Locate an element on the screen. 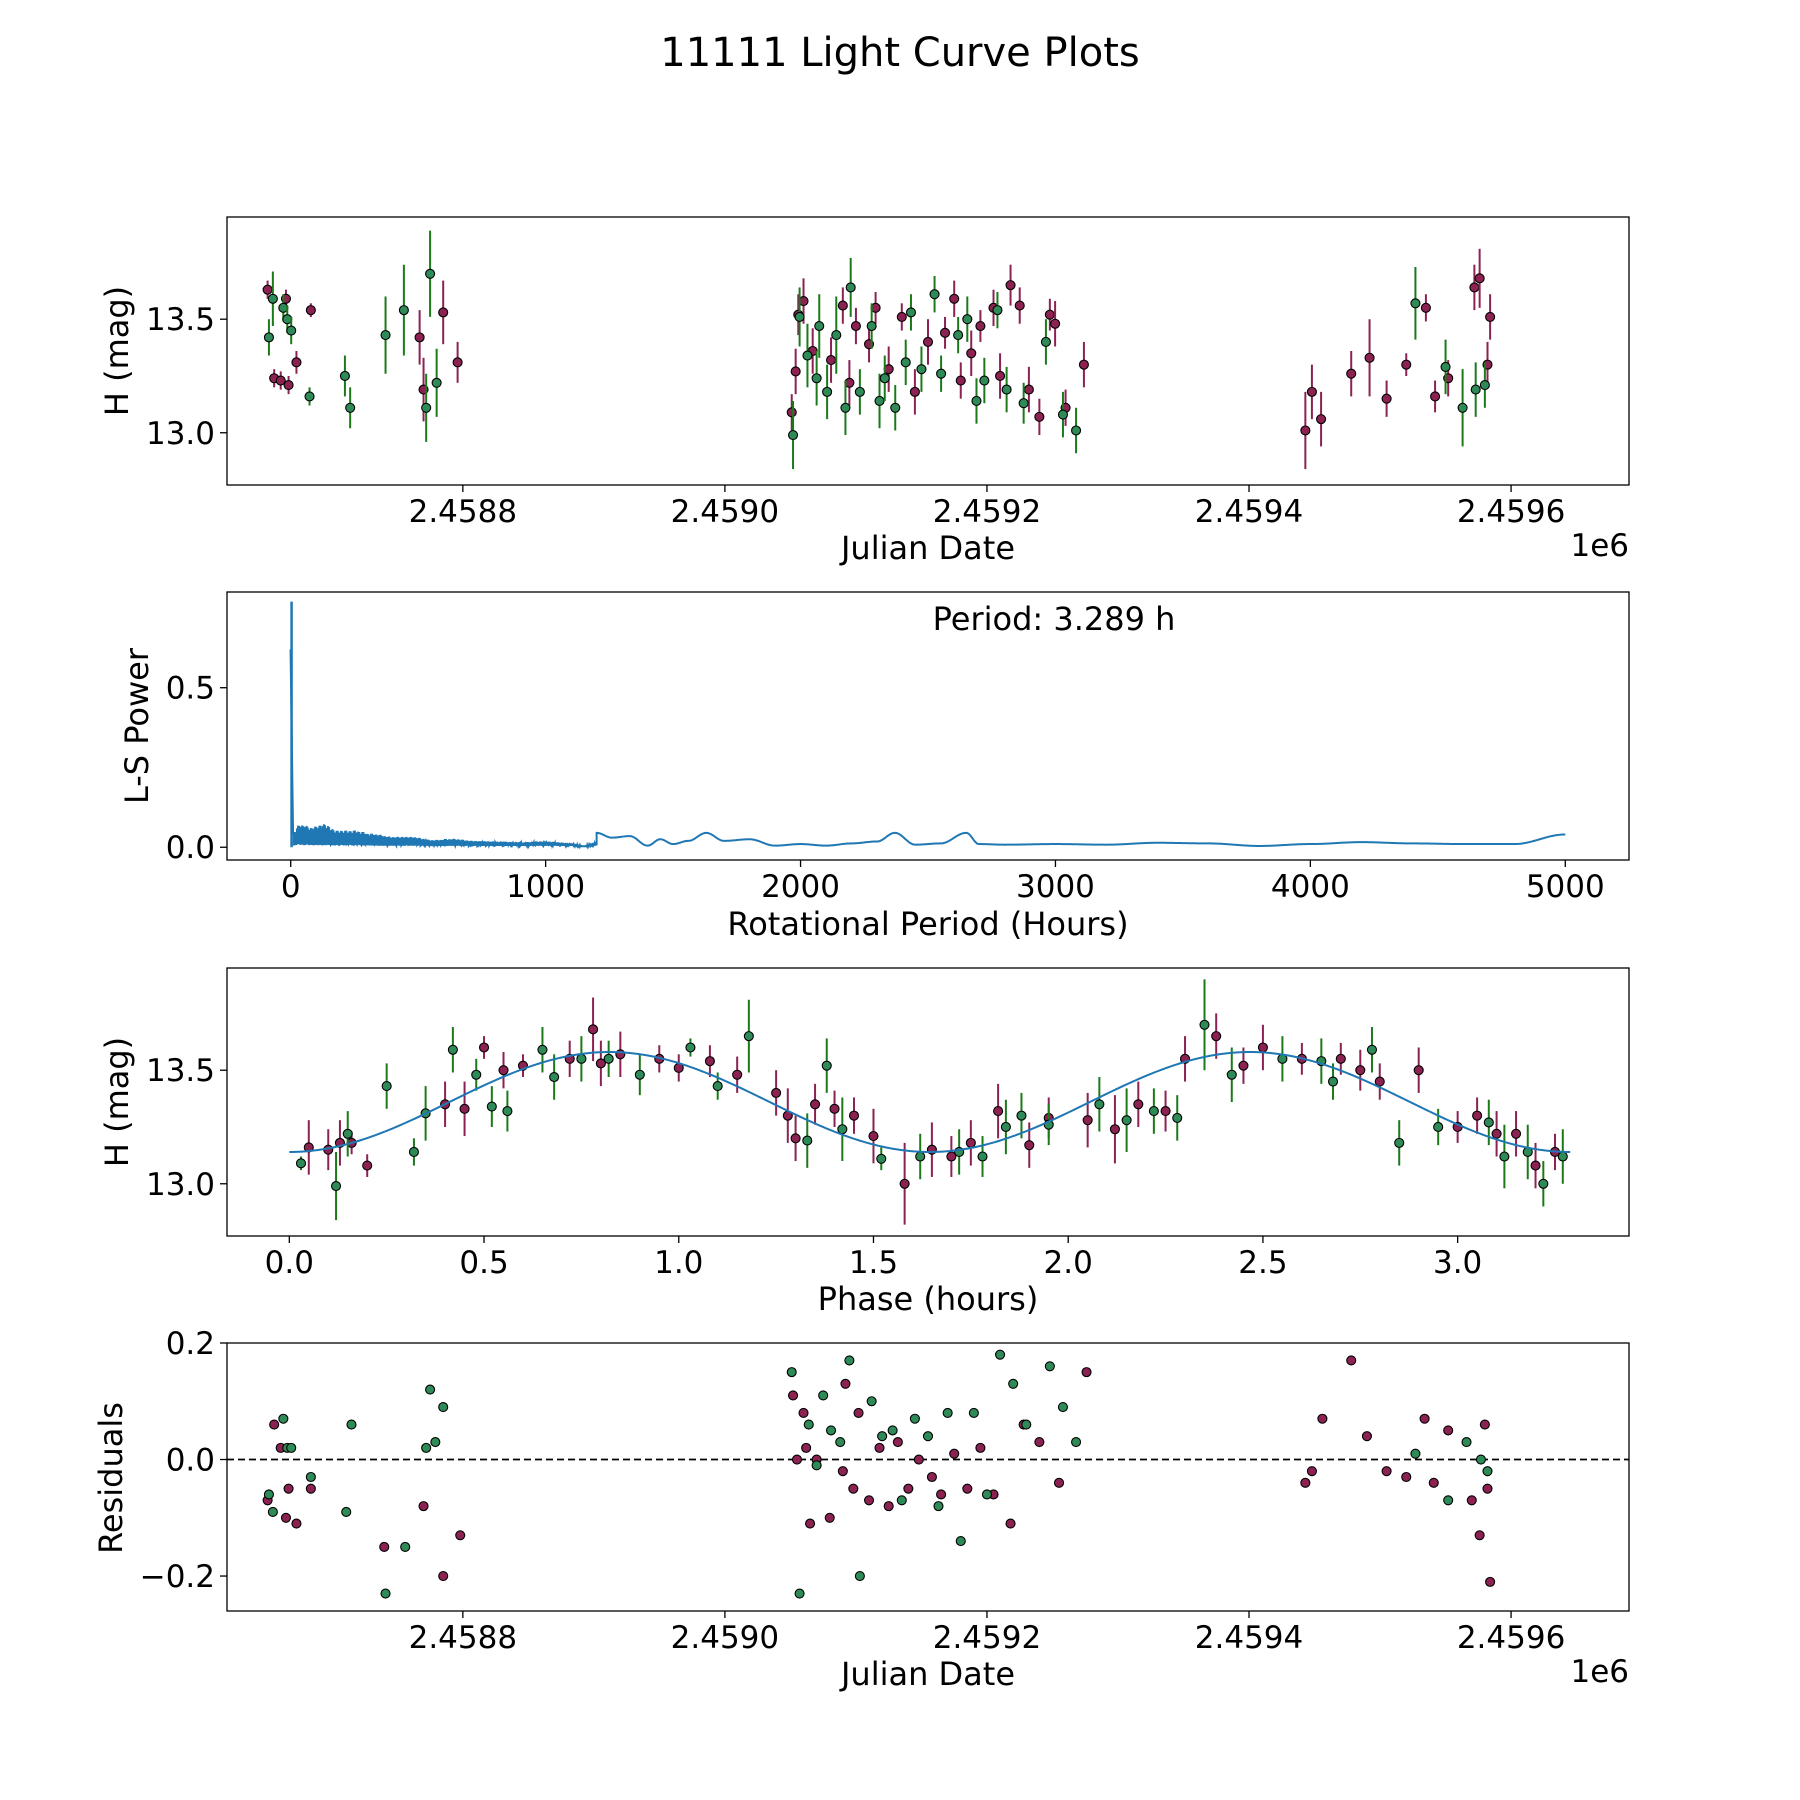 Image resolution: width=1800 pixels, height=1800 pixels. lightcurve-plot-area is located at coordinates (879, 350).